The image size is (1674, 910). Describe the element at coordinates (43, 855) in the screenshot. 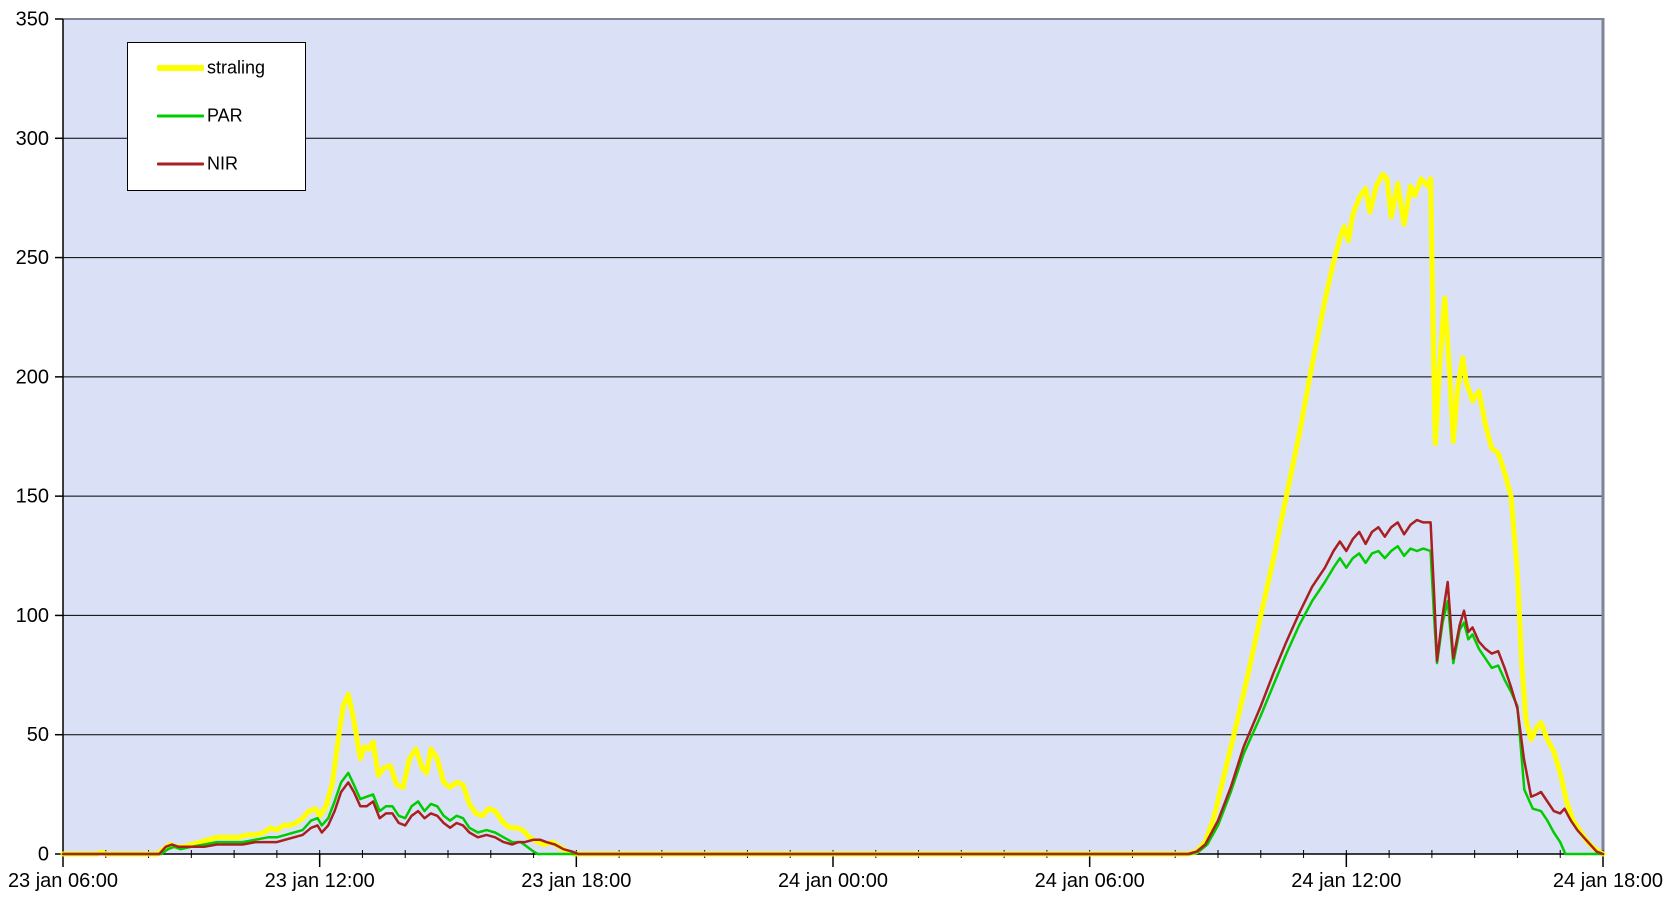

I see `y-tick-label-0: 0` at that location.